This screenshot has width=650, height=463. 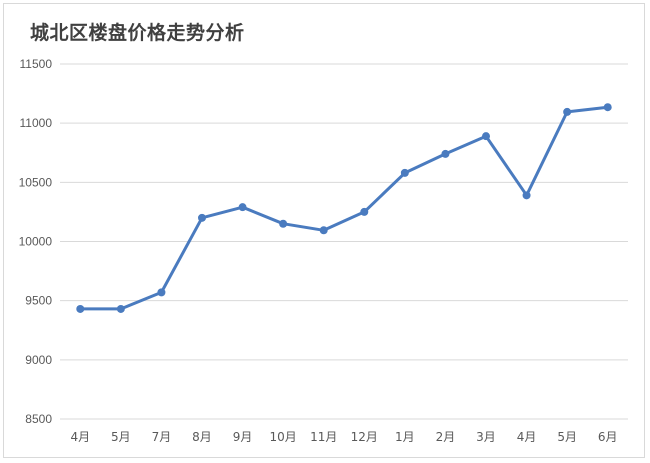 I want to click on y-tick-label: 8500, so click(x=38, y=419).